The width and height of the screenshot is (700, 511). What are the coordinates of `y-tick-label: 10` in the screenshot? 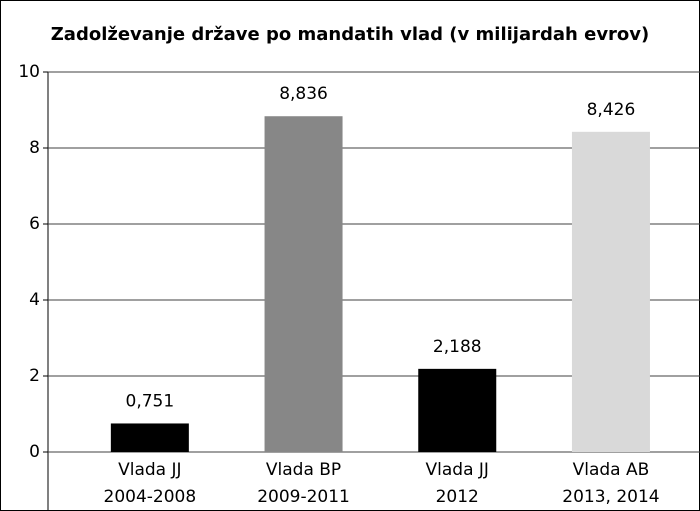 It's located at (29, 72).